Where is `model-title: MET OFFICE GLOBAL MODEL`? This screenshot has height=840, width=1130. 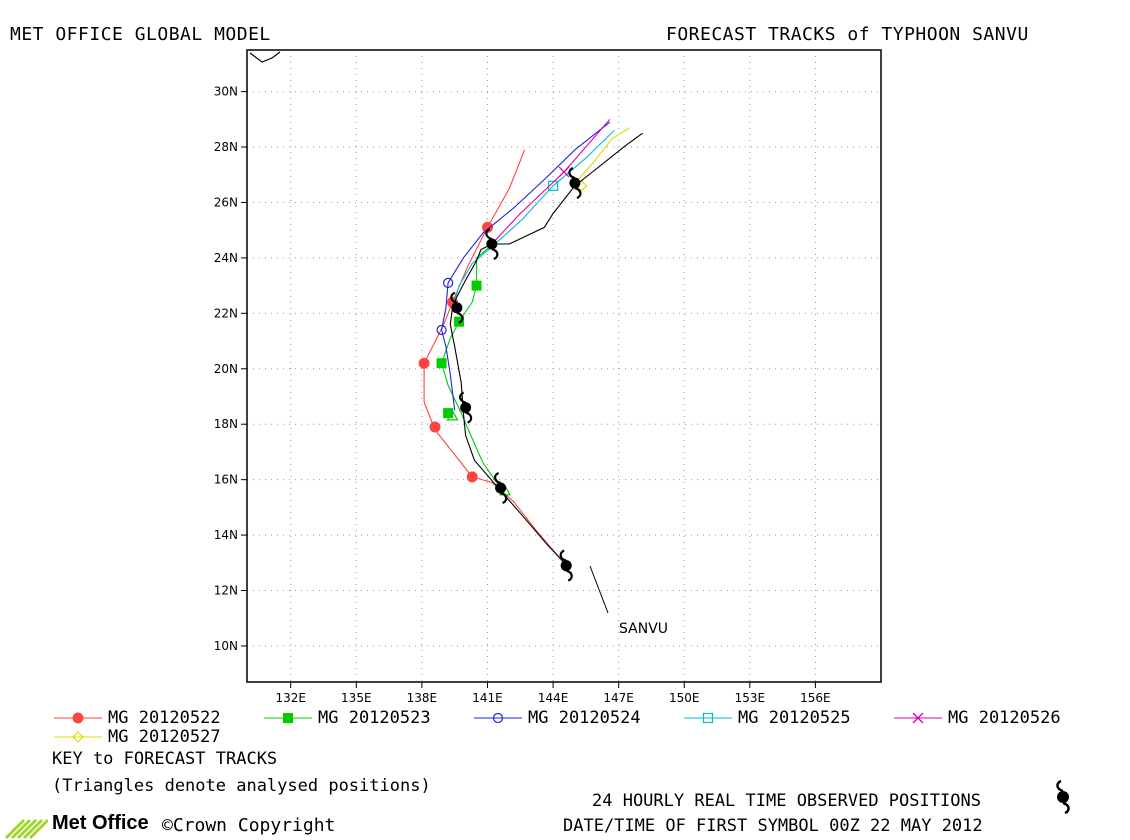
model-title: MET OFFICE GLOBAL MODEL is located at coordinates (140, 34).